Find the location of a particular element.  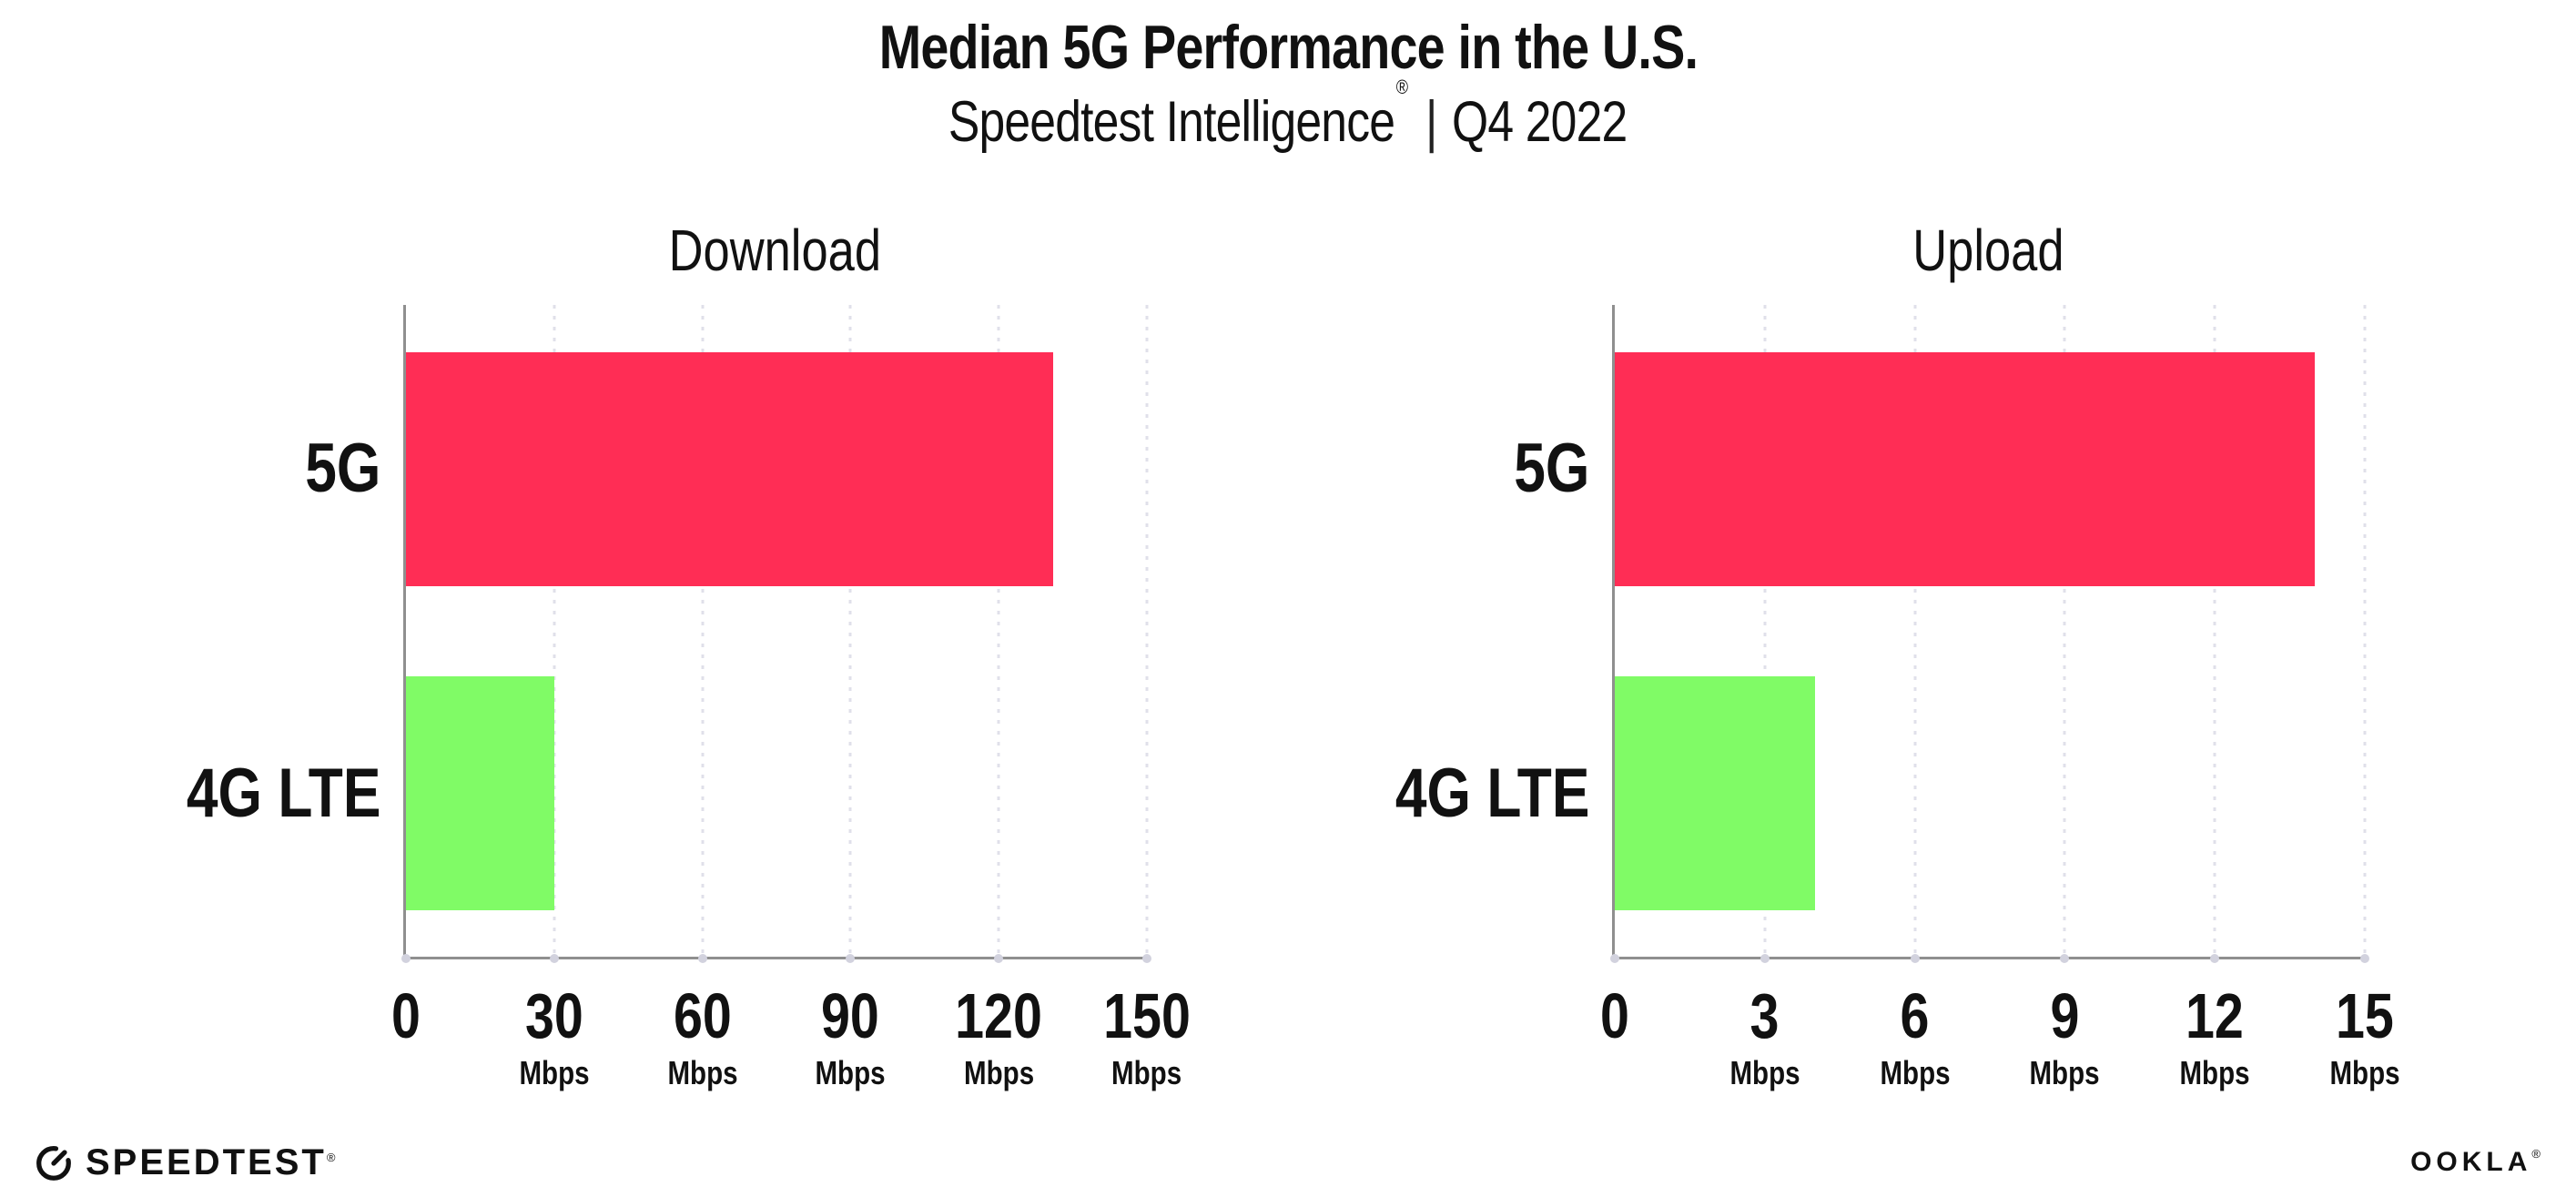

x-tick-90: 90 Mbps is located at coordinates (850, 1037).